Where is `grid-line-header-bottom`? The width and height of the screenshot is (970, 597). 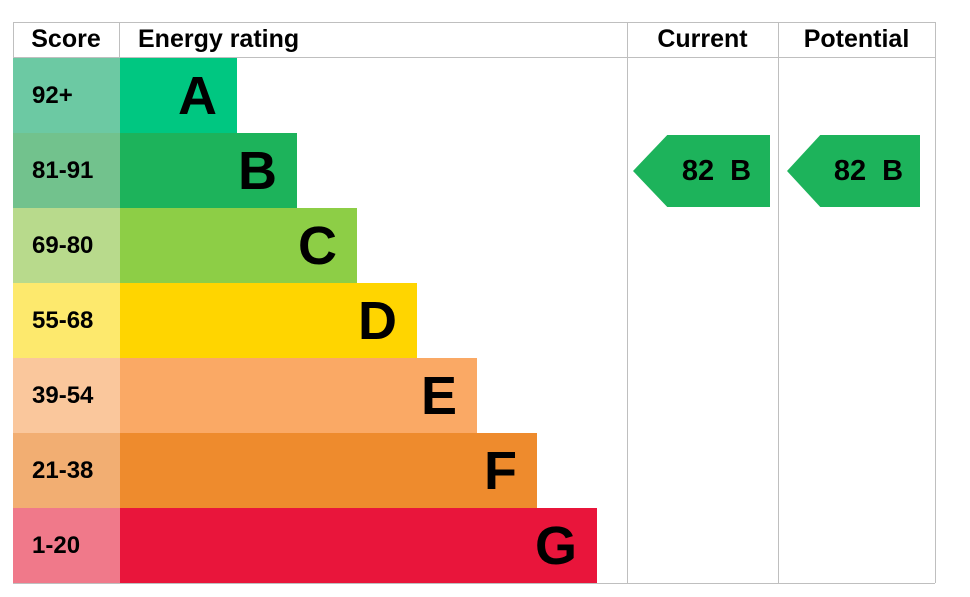 grid-line-header-bottom is located at coordinates (474, 57).